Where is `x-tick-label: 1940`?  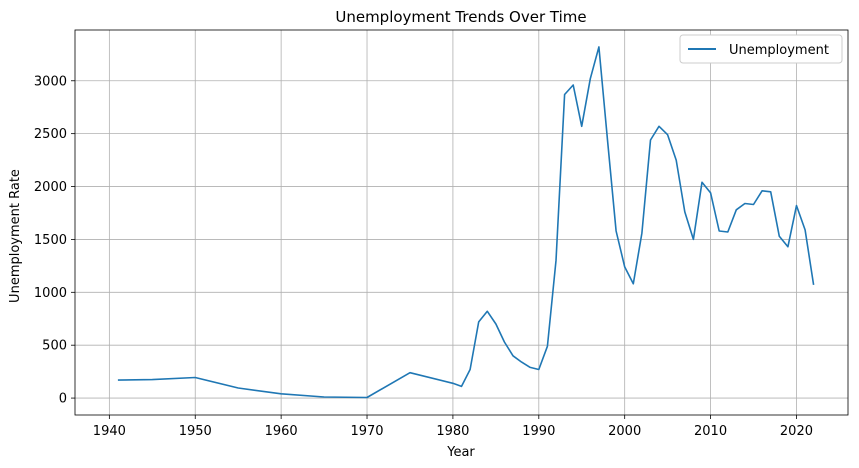
x-tick-label: 1940 is located at coordinates (109, 431).